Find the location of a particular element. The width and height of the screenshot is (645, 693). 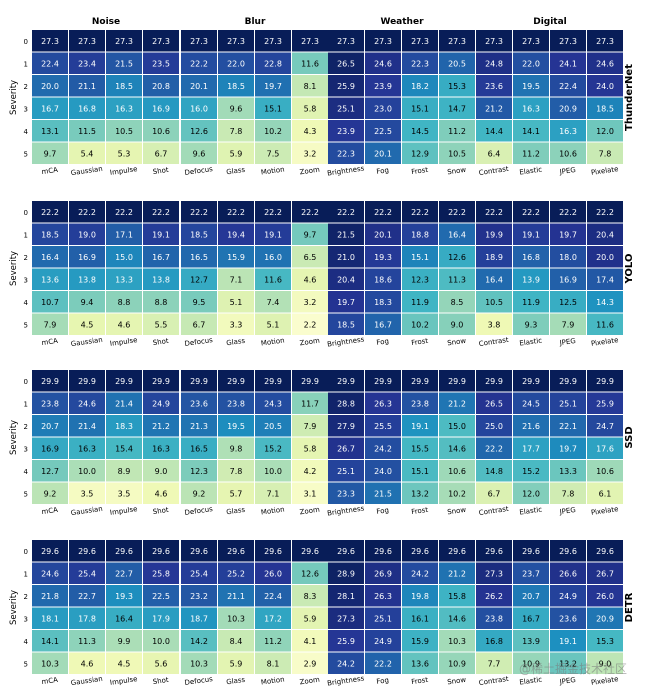

cell-value-label: 15.9 is located at coordinates (236, 257).